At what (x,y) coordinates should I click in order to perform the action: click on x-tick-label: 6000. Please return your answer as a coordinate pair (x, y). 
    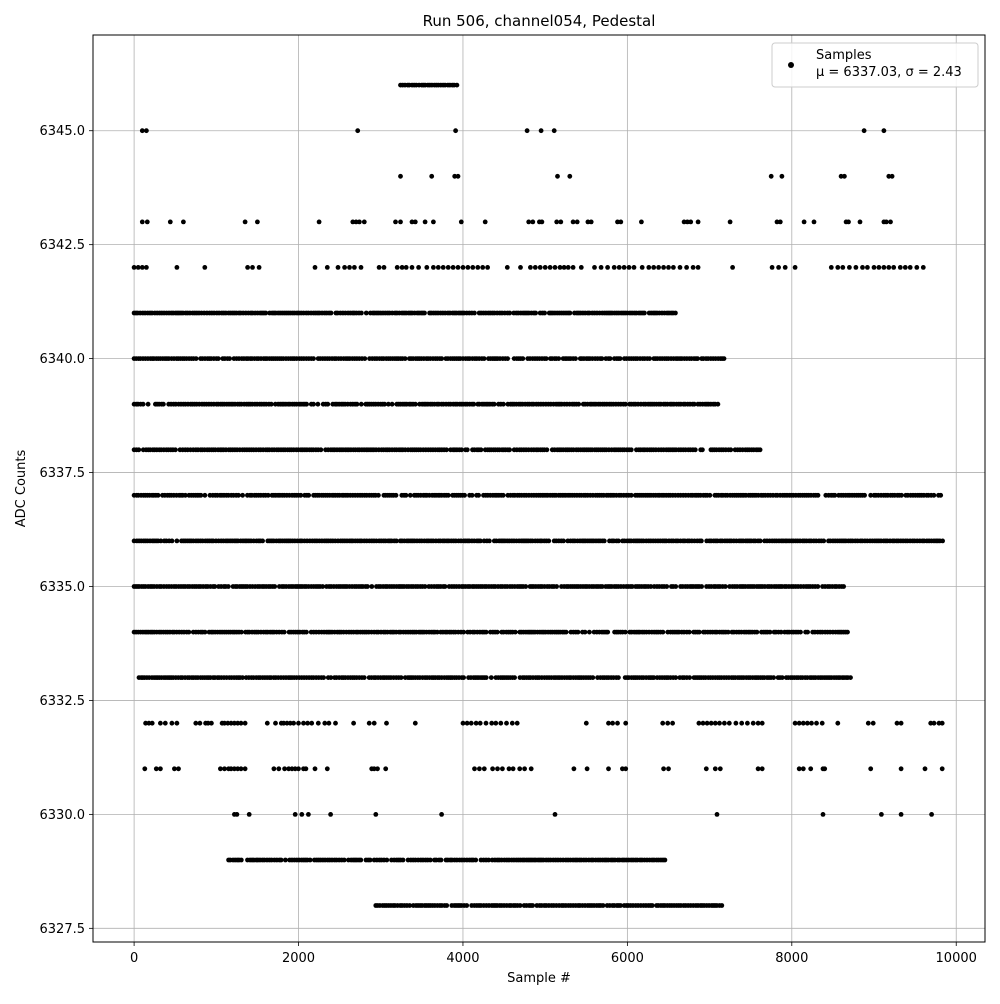
    Looking at the image, I should click on (627, 958).